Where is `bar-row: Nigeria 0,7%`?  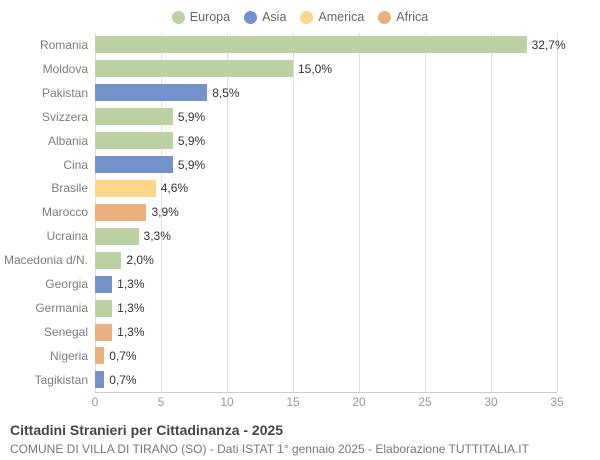
bar-row: Nigeria 0,7% is located at coordinates (300, 356).